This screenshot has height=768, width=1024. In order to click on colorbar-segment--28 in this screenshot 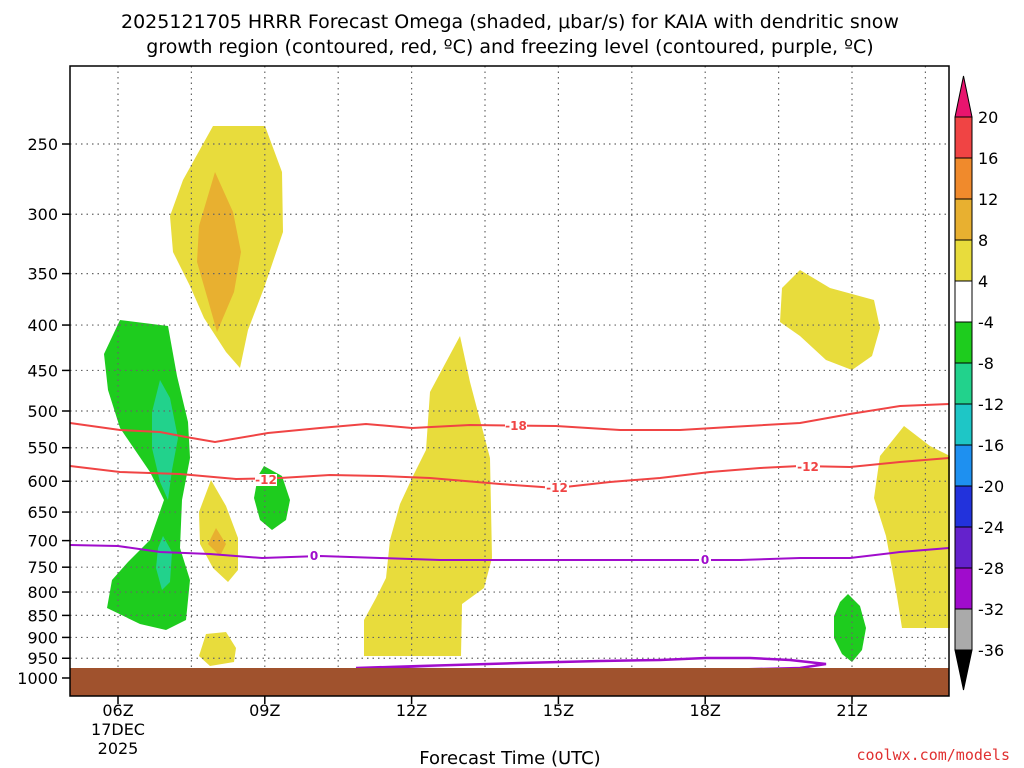, I will do `click(963, 588)`.